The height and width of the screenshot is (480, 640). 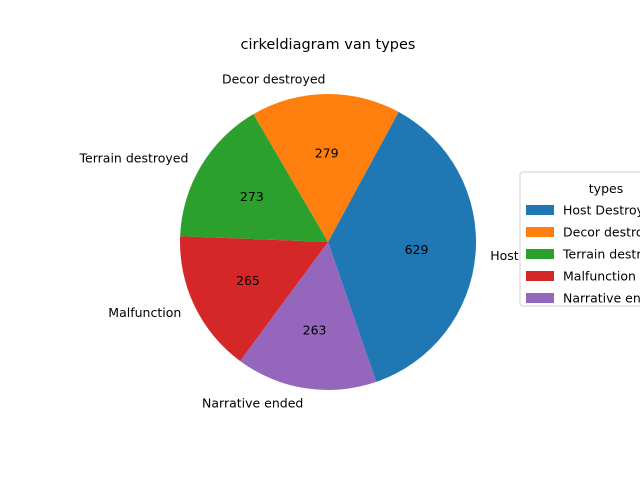 What do you see at coordinates (144, 312) in the screenshot?
I see `category-label-malfunction: Malfunction` at bounding box center [144, 312].